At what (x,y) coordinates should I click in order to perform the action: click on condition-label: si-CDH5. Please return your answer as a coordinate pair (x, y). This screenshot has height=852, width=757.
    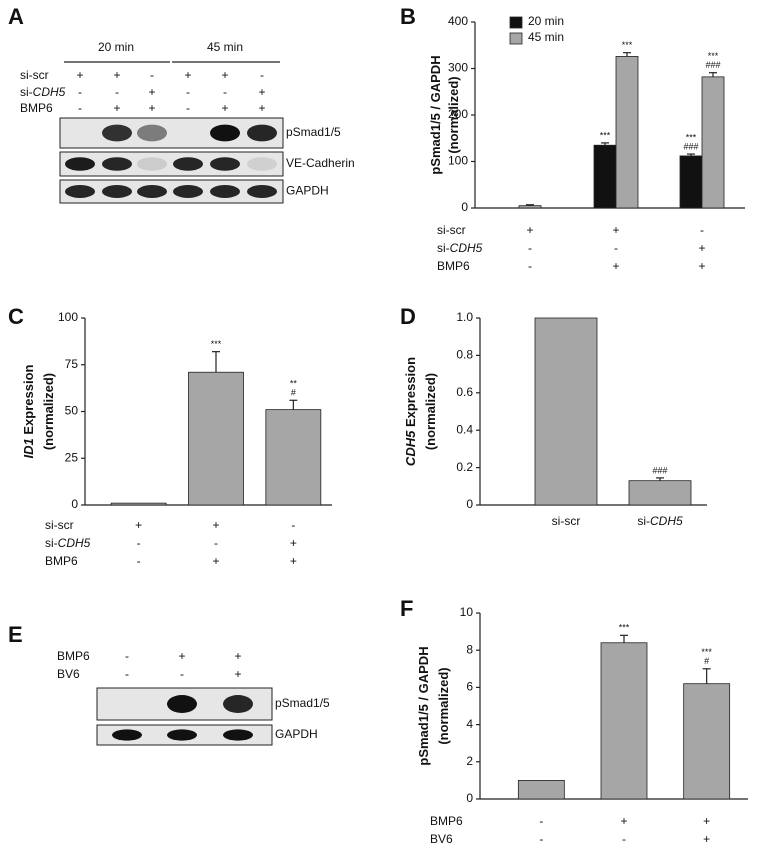
    Looking at the image, I should click on (460, 248).